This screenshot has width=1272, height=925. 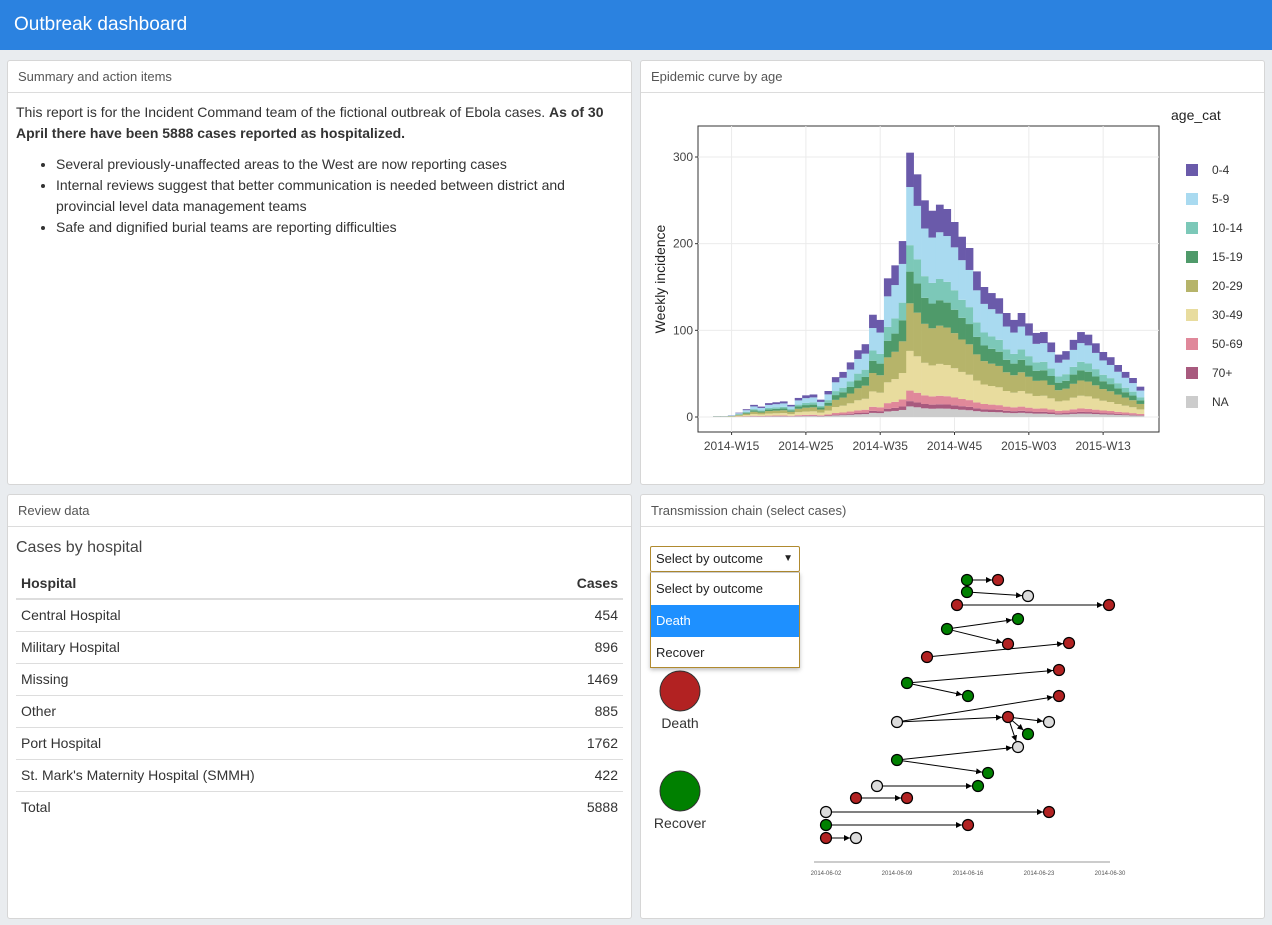 I want to click on legend-swatch, so click(x=1192, y=199).